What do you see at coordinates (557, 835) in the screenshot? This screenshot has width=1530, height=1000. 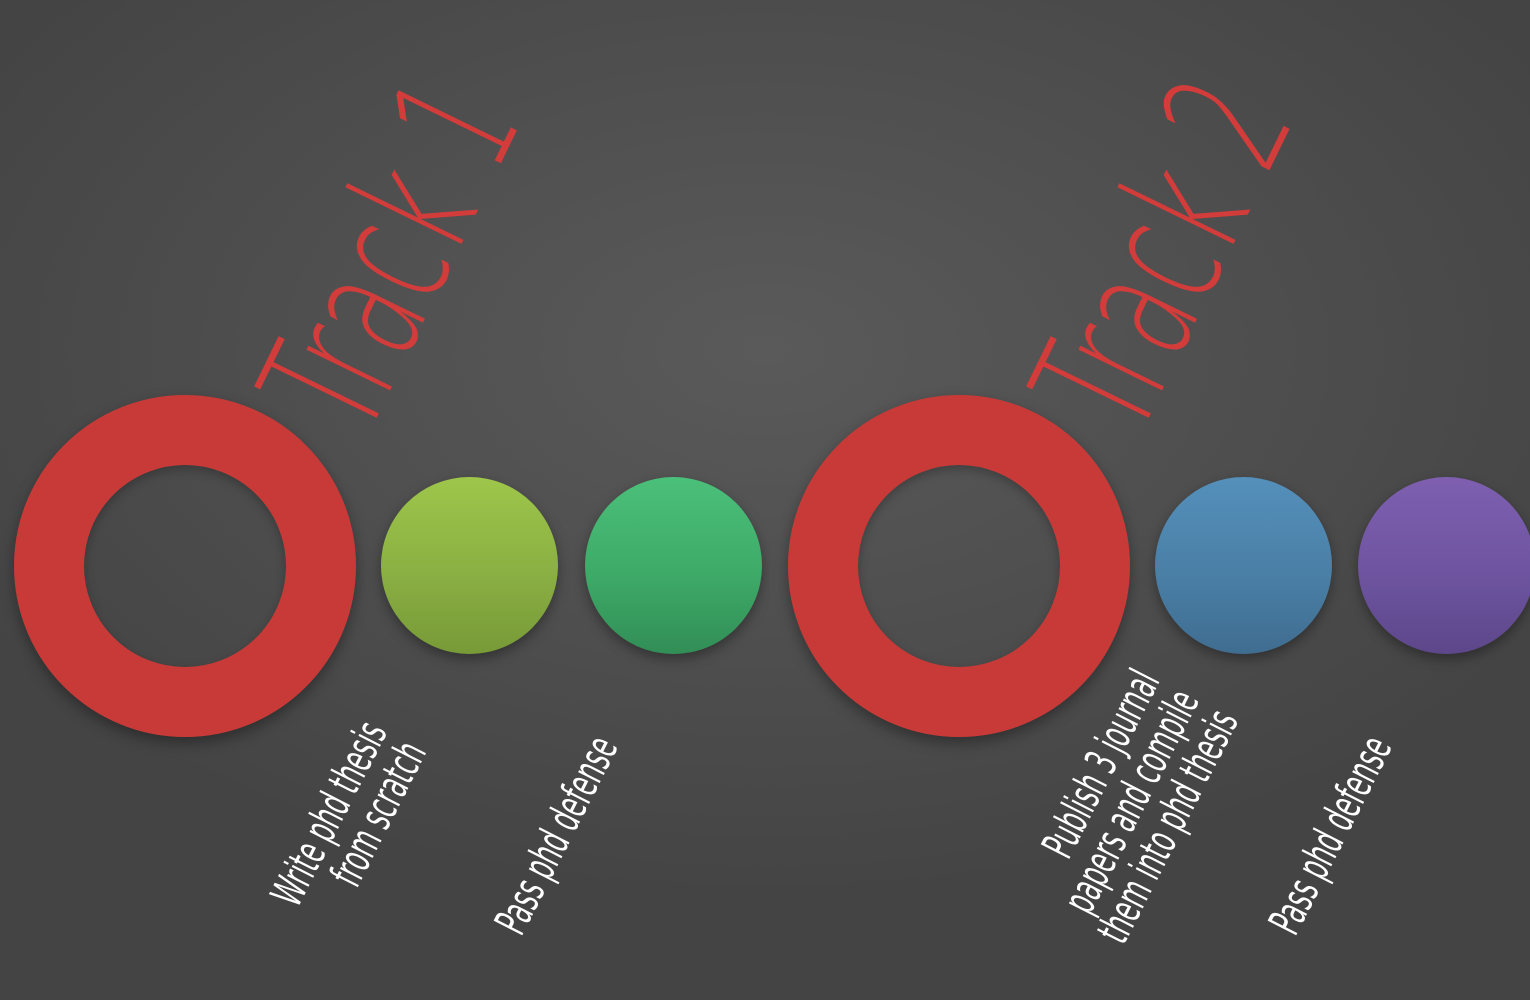 I see `track-1-step-2-label: Pass phd defense` at bounding box center [557, 835].